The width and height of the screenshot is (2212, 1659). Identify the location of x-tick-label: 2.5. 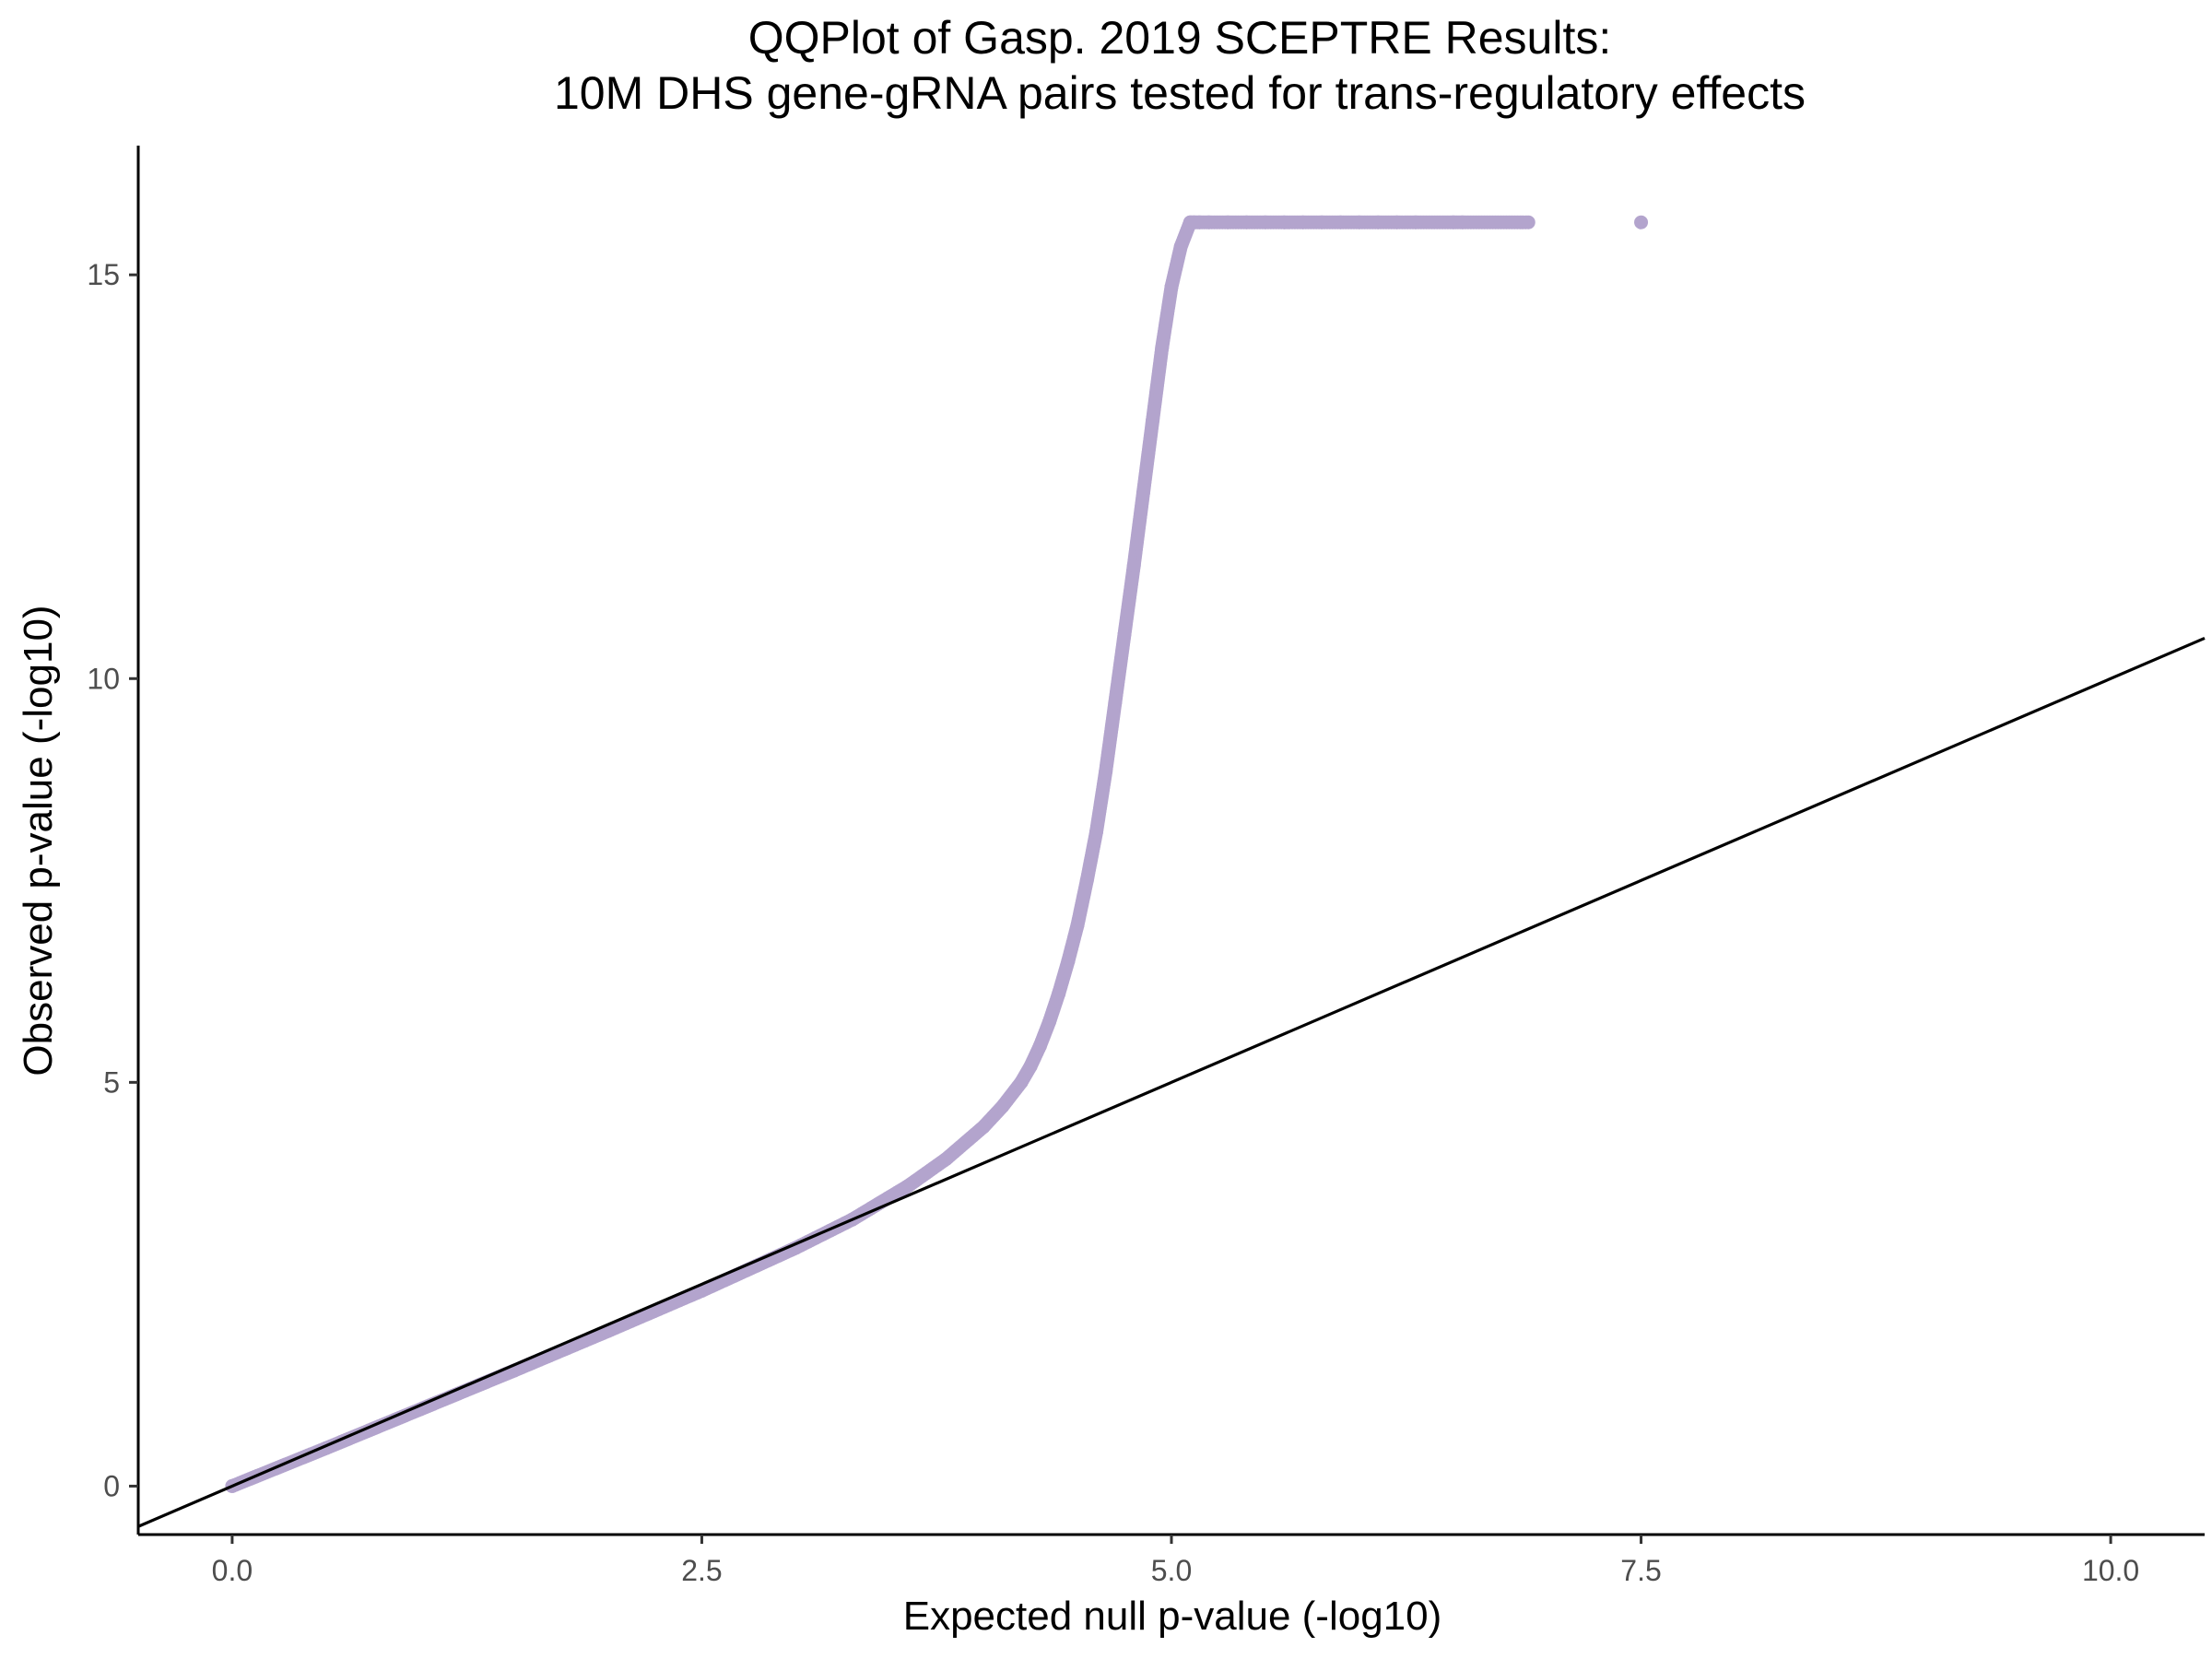
(701, 1570).